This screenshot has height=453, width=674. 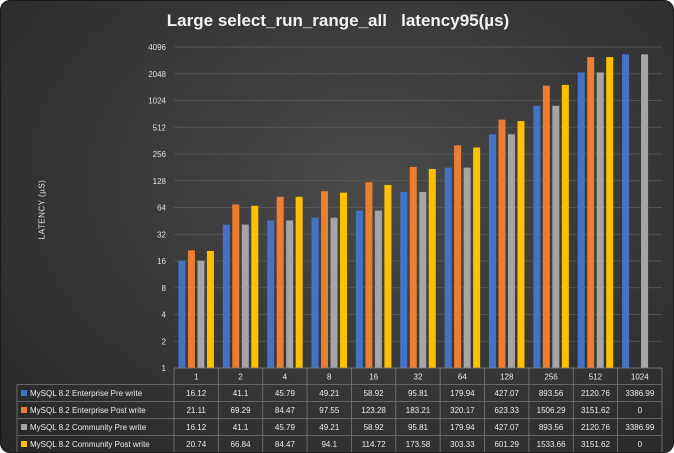 I want to click on y-tick-label: 512, so click(x=160, y=127).